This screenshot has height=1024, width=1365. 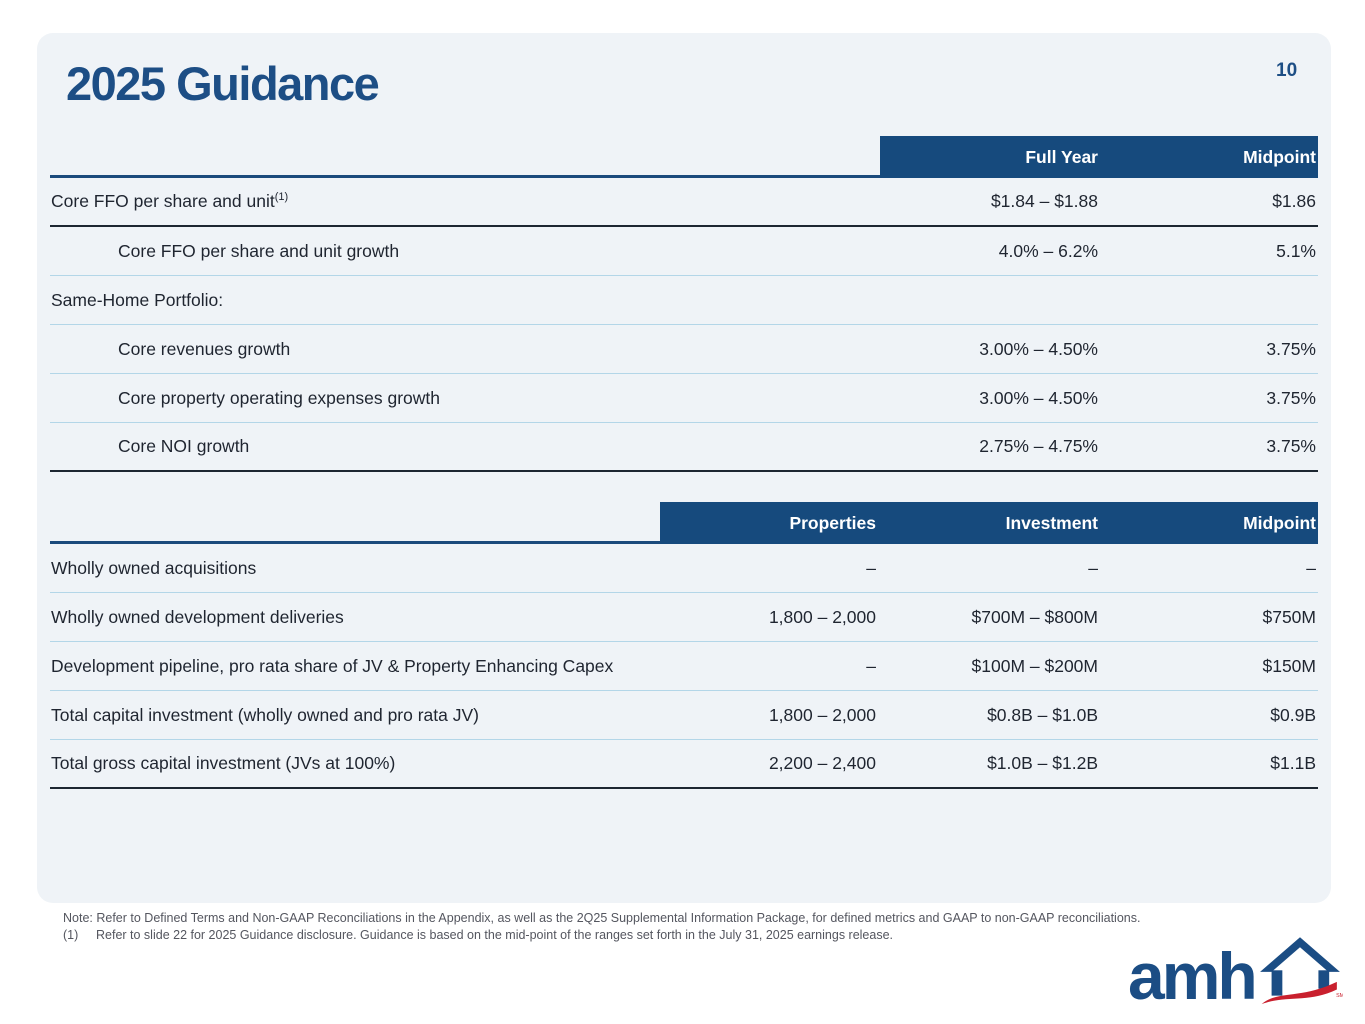 What do you see at coordinates (279, 397) in the screenshot?
I see `row-label: Core property operating expenses growth` at bounding box center [279, 397].